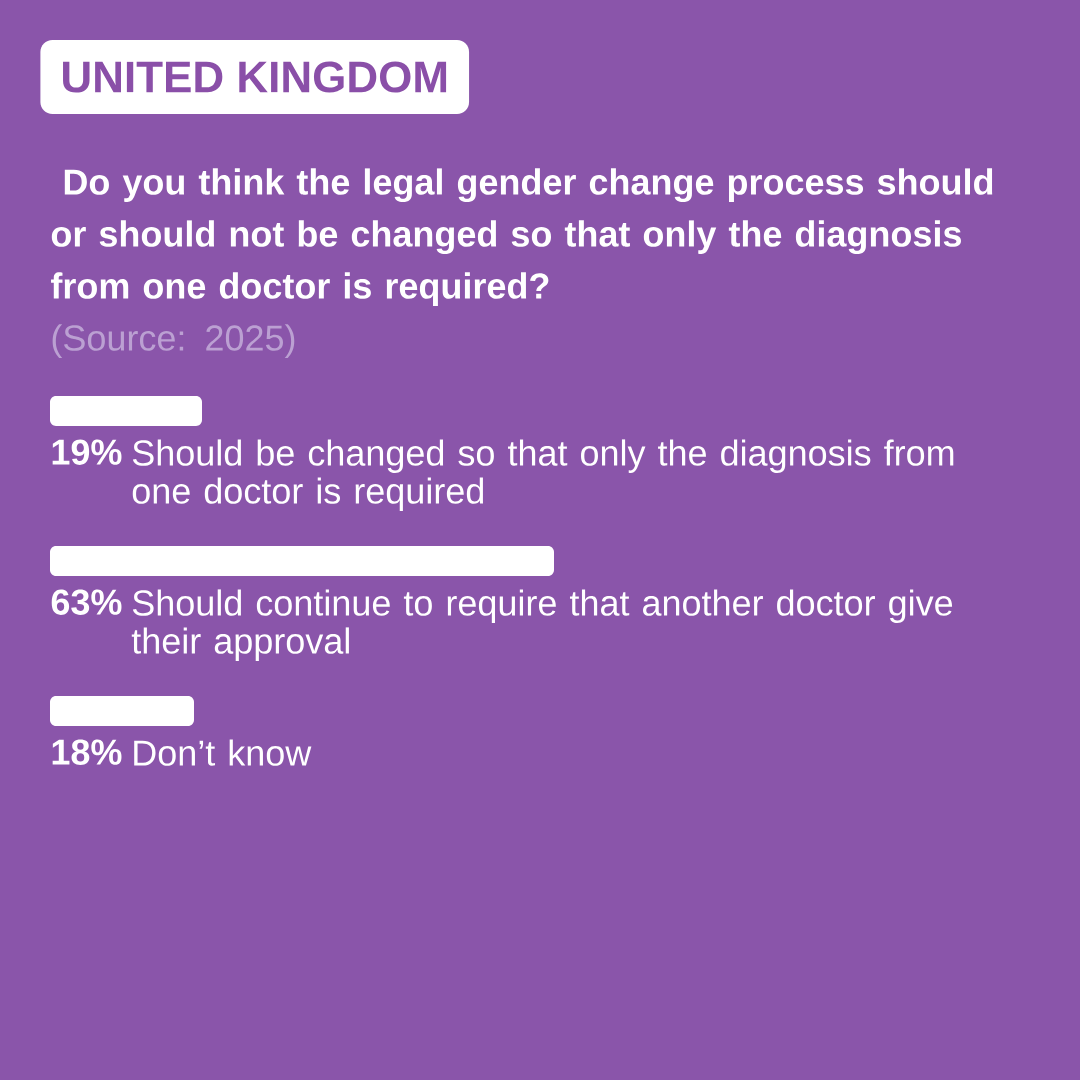  What do you see at coordinates (87, 452) in the screenshot?
I see `data-label: 19%` at bounding box center [87, 452].